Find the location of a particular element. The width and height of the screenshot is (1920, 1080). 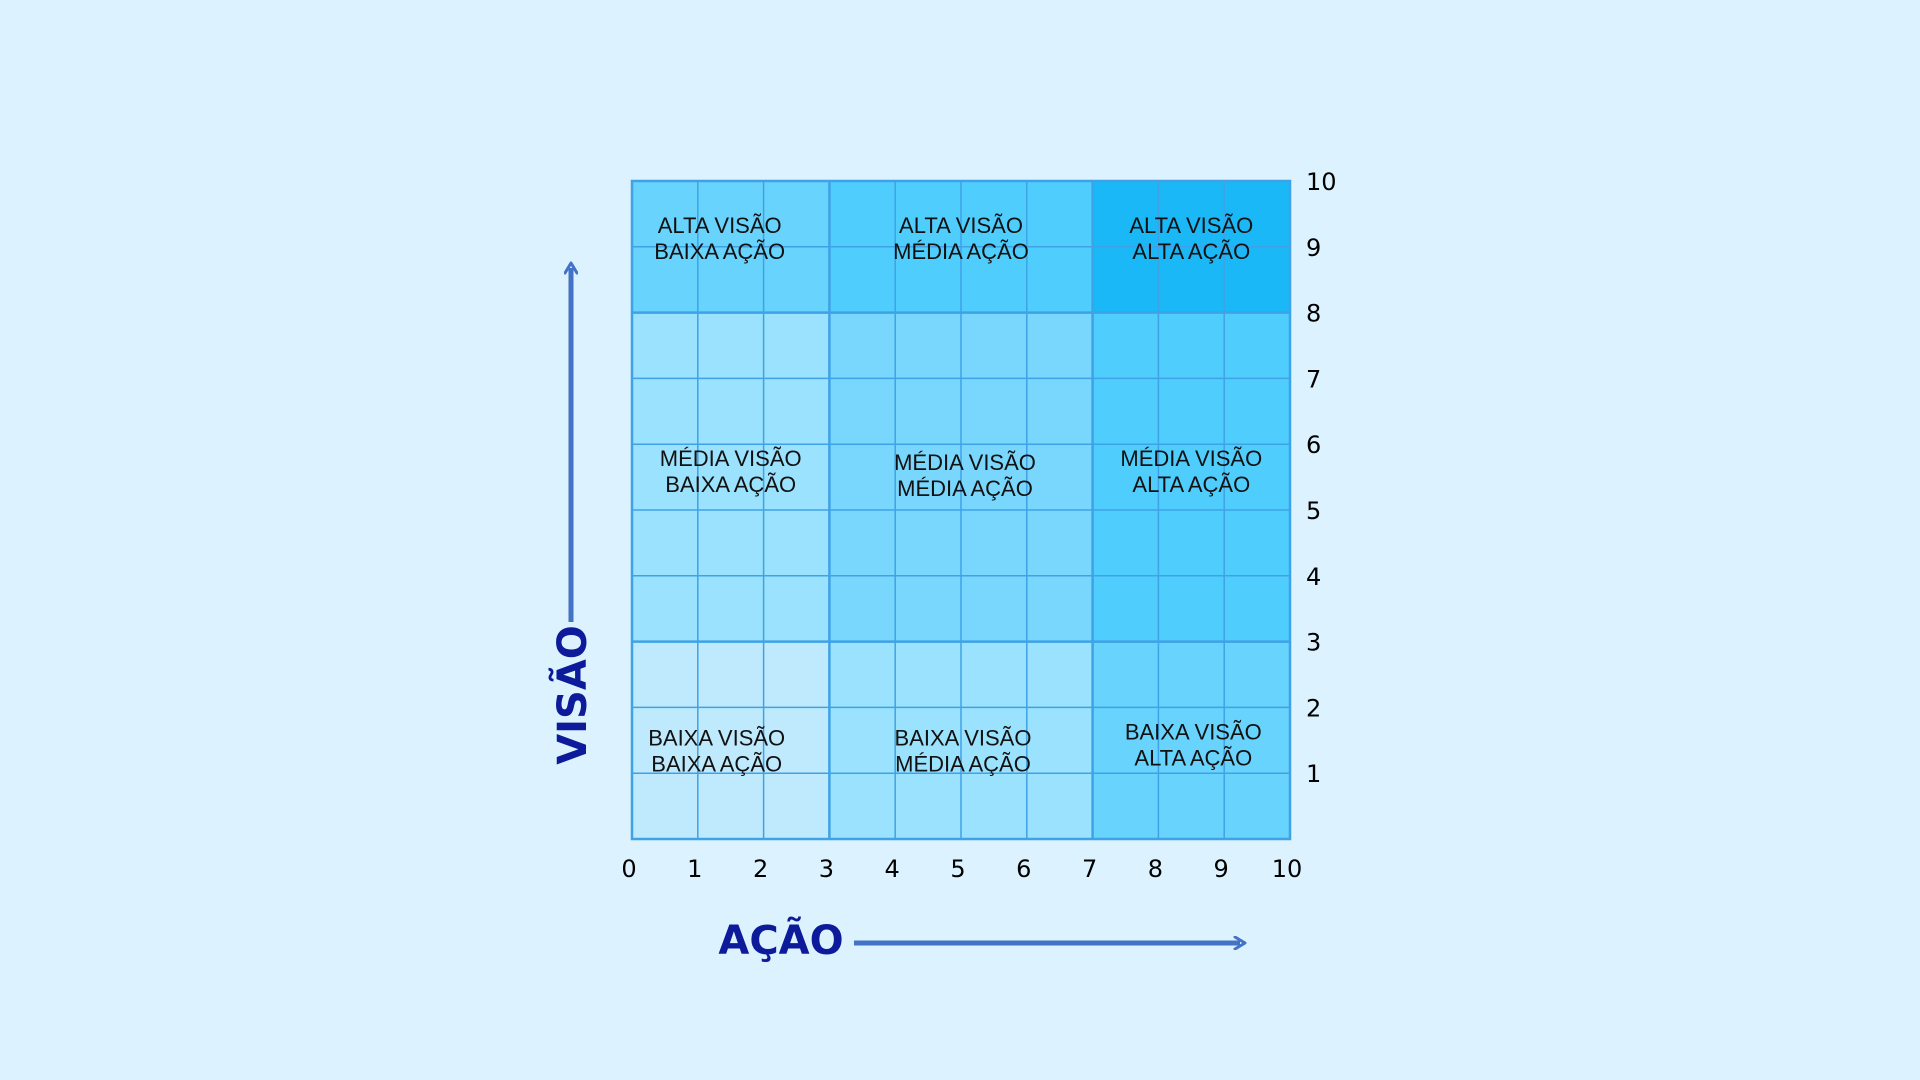

y-axis-ticks: 1 2 3 4 5 6 7 8 9 10 is located at coordinates (1321, 478).